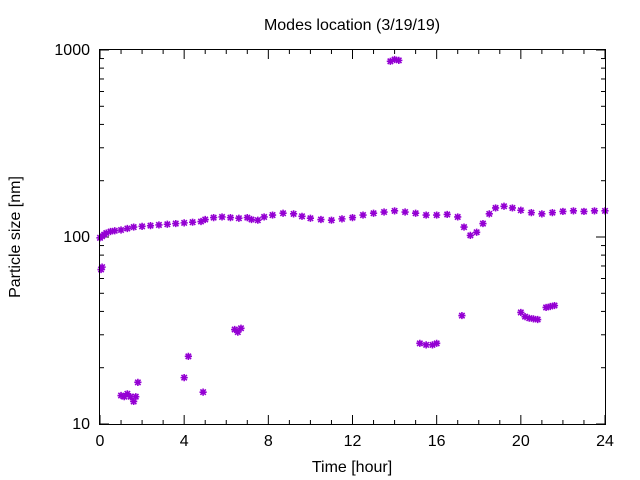 The height and width of the screenshot is (480, 640). Describe the element at coordinates (605, 441) in the screenshot. I see `x-tick-label: 24` at that location.